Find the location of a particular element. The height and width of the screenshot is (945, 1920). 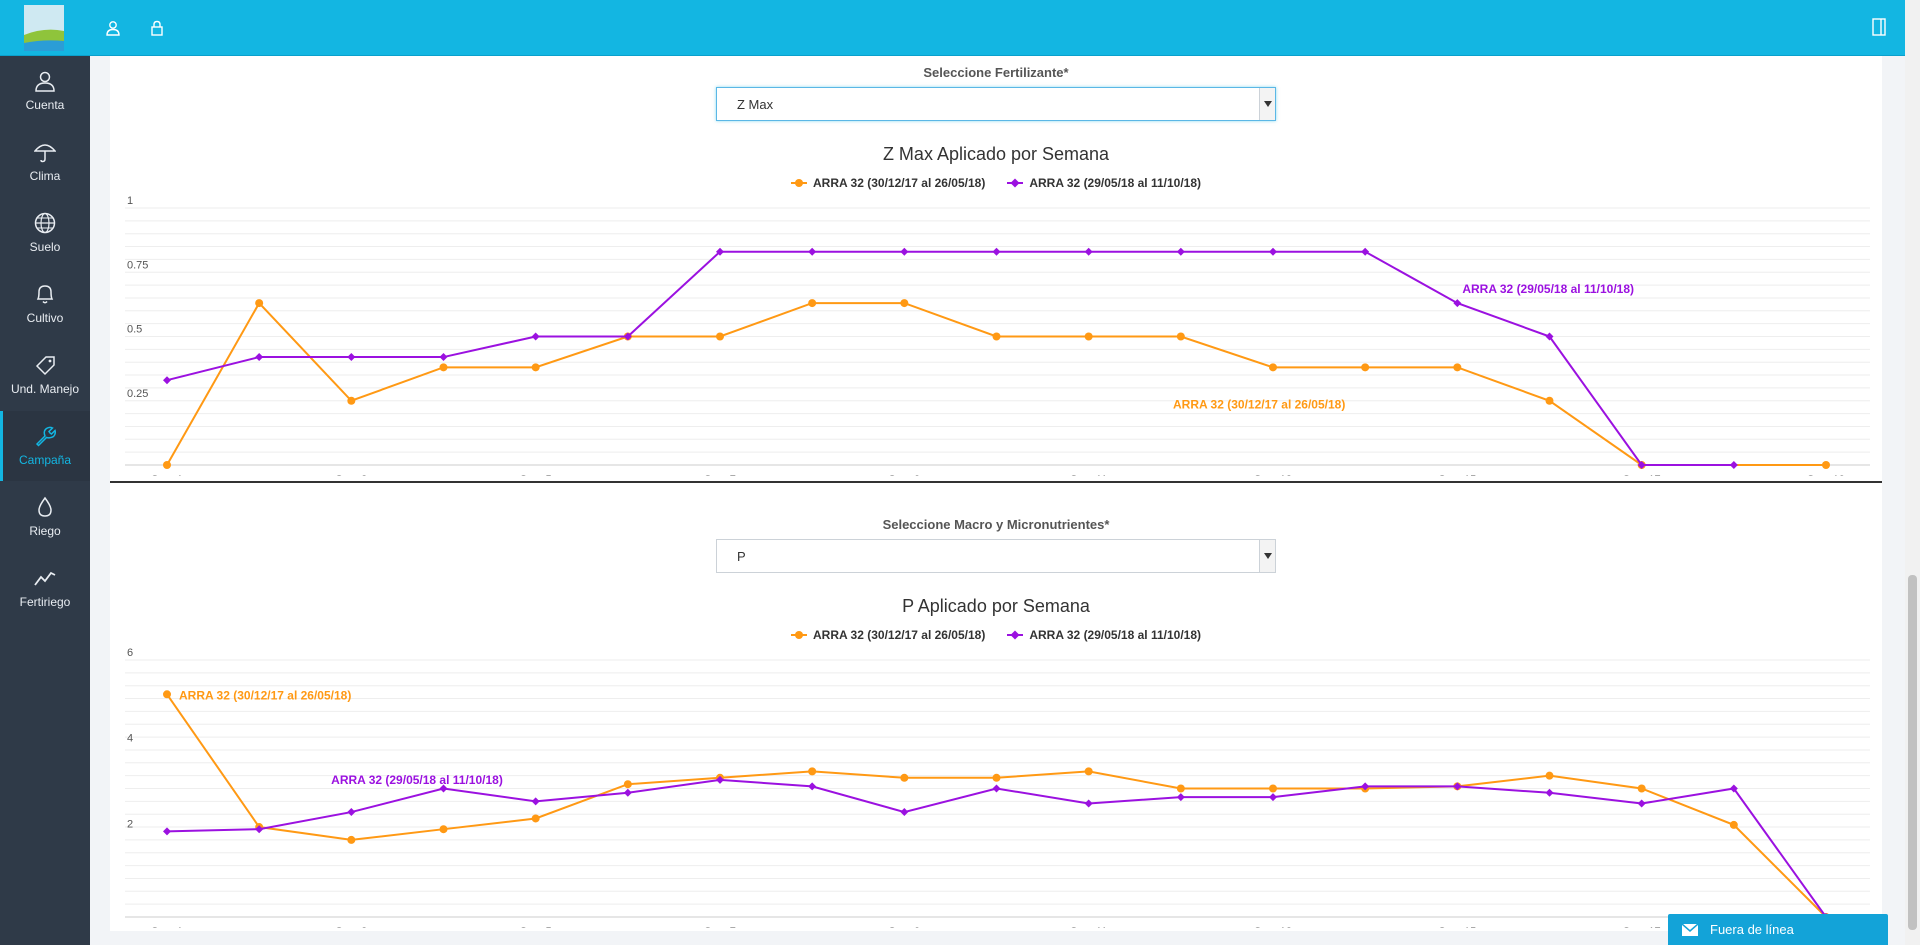

sidebar-item-cultivo: Cultivo is located at coordinates (45, 304).